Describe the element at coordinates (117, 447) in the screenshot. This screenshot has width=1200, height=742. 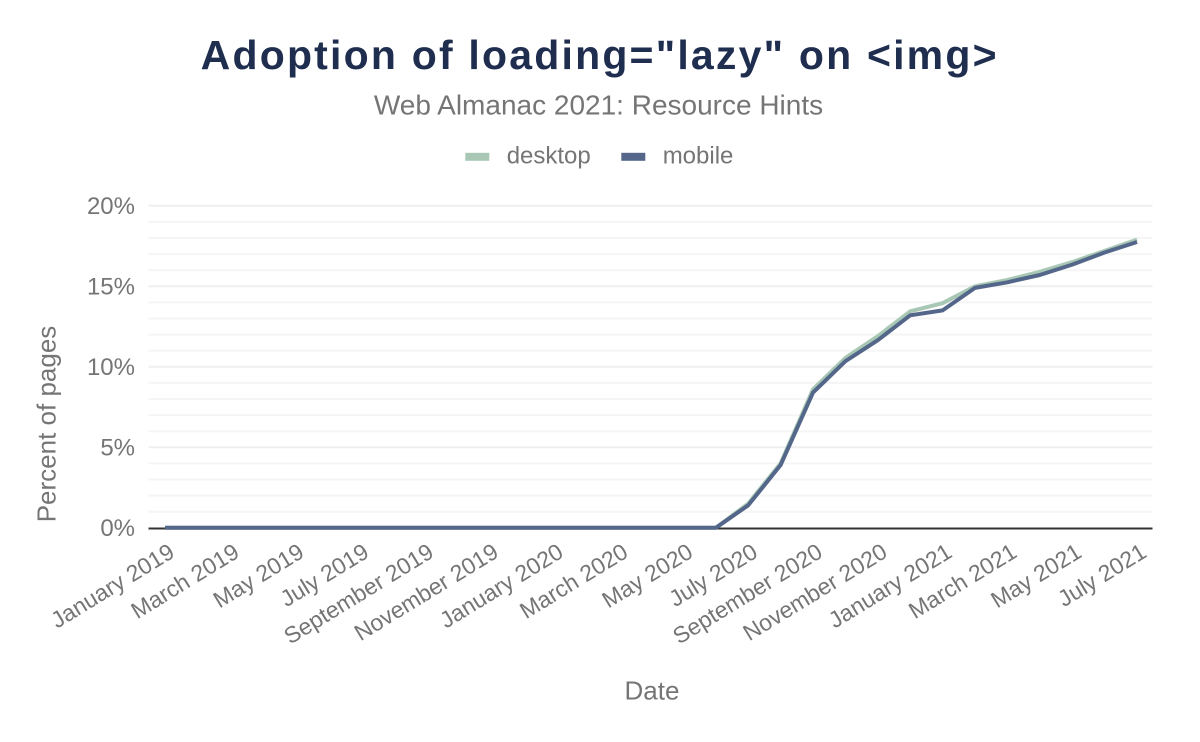
I see `svg-text: 5%` at that location.